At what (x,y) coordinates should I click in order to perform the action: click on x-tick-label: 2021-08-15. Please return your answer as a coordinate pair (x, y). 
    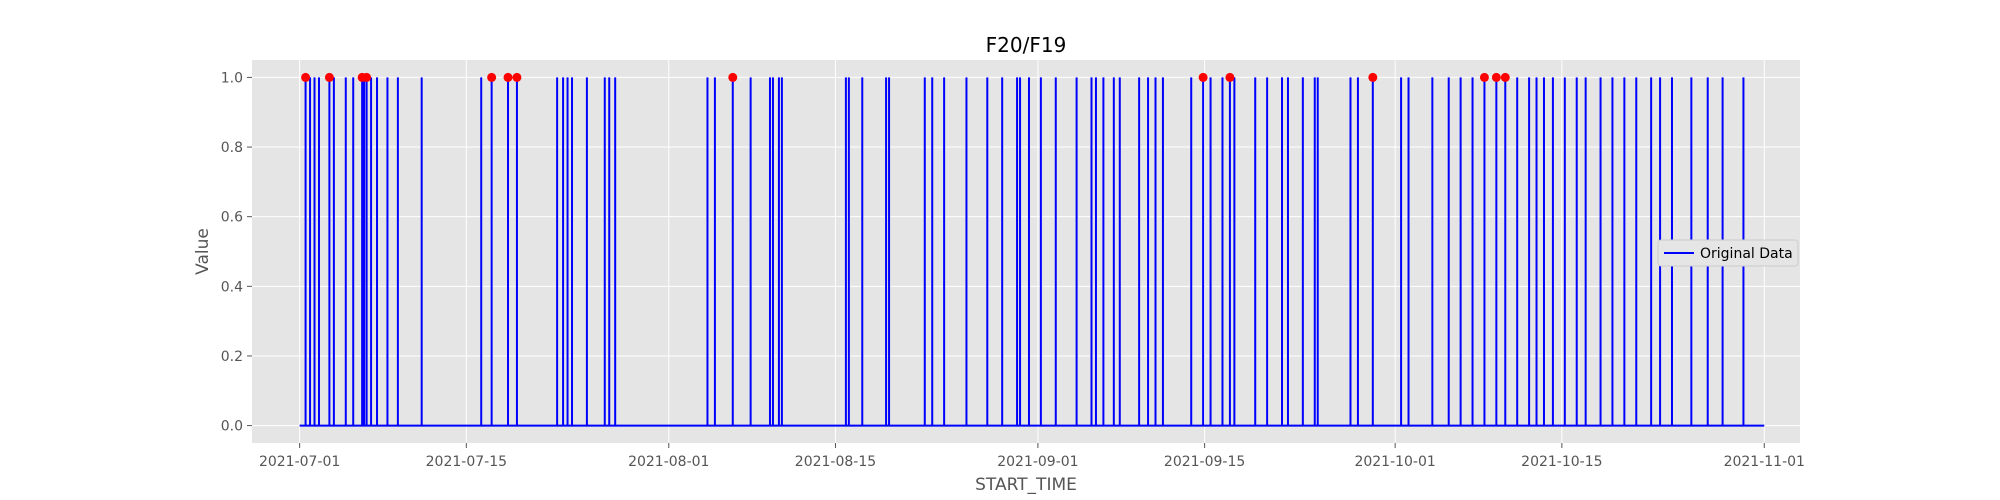
    Looking at the image, I should click on (835, 462).